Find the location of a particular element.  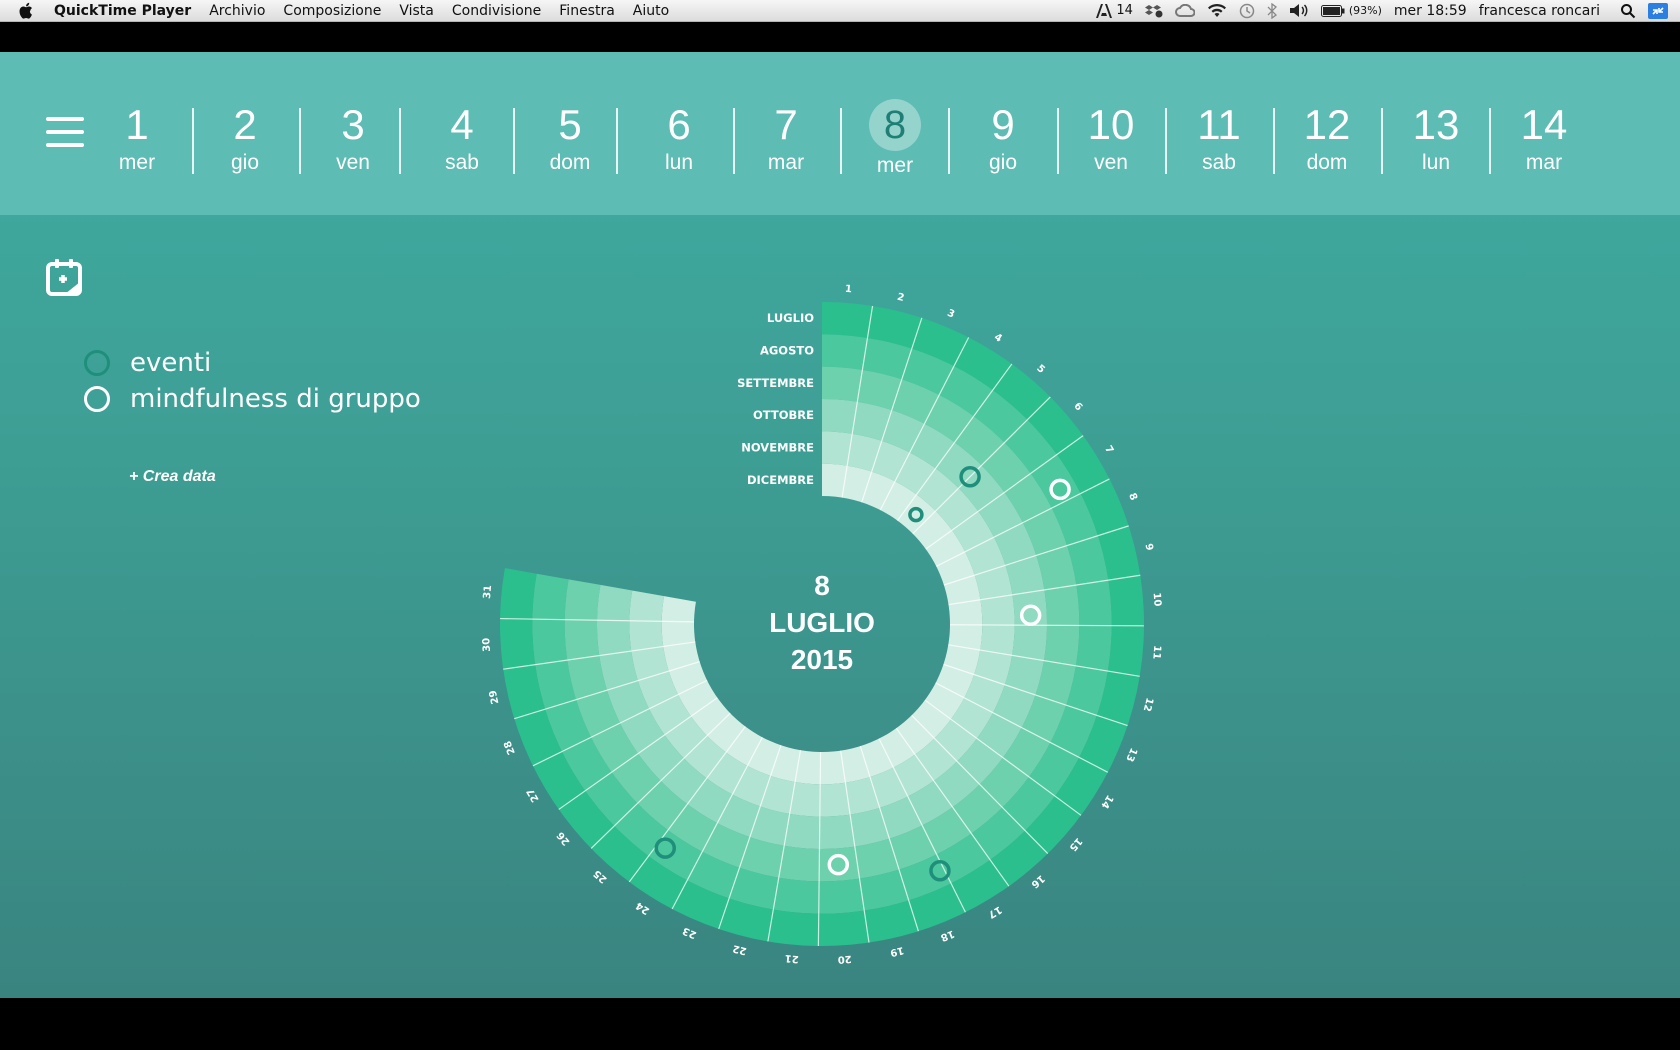

date-item-10: 10 ven is located at coordinates (1111, 139).